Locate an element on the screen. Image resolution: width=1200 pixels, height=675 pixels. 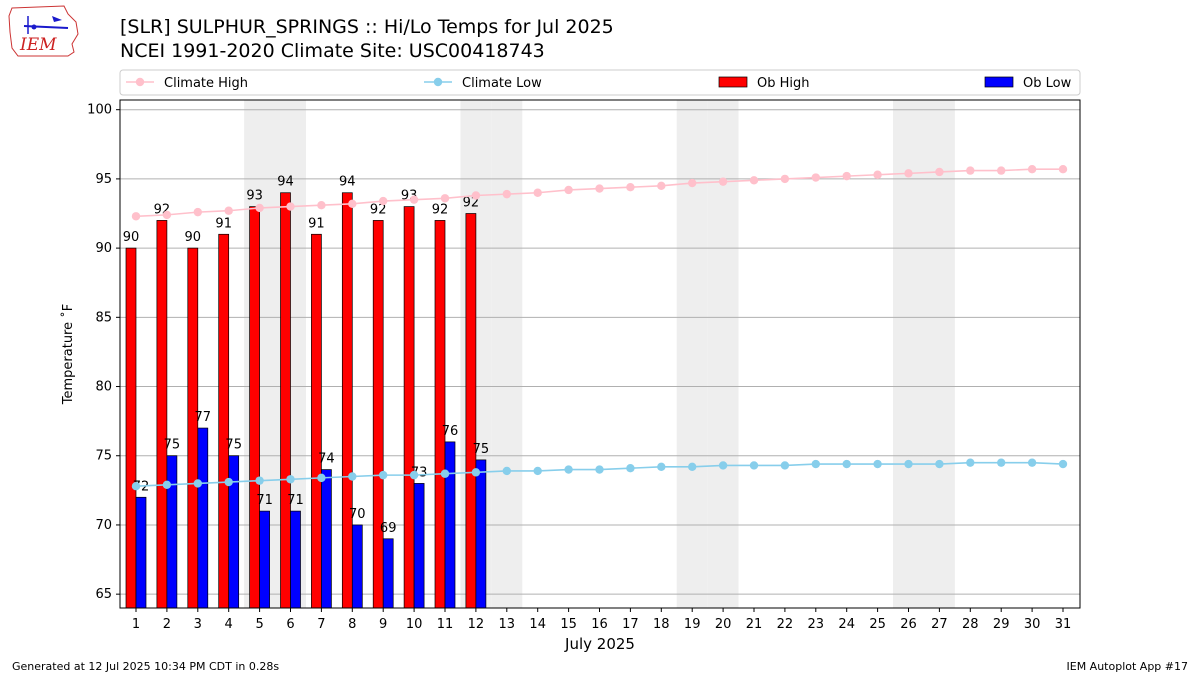
x-tick-label: 18 is located at coordinates (661, 624).